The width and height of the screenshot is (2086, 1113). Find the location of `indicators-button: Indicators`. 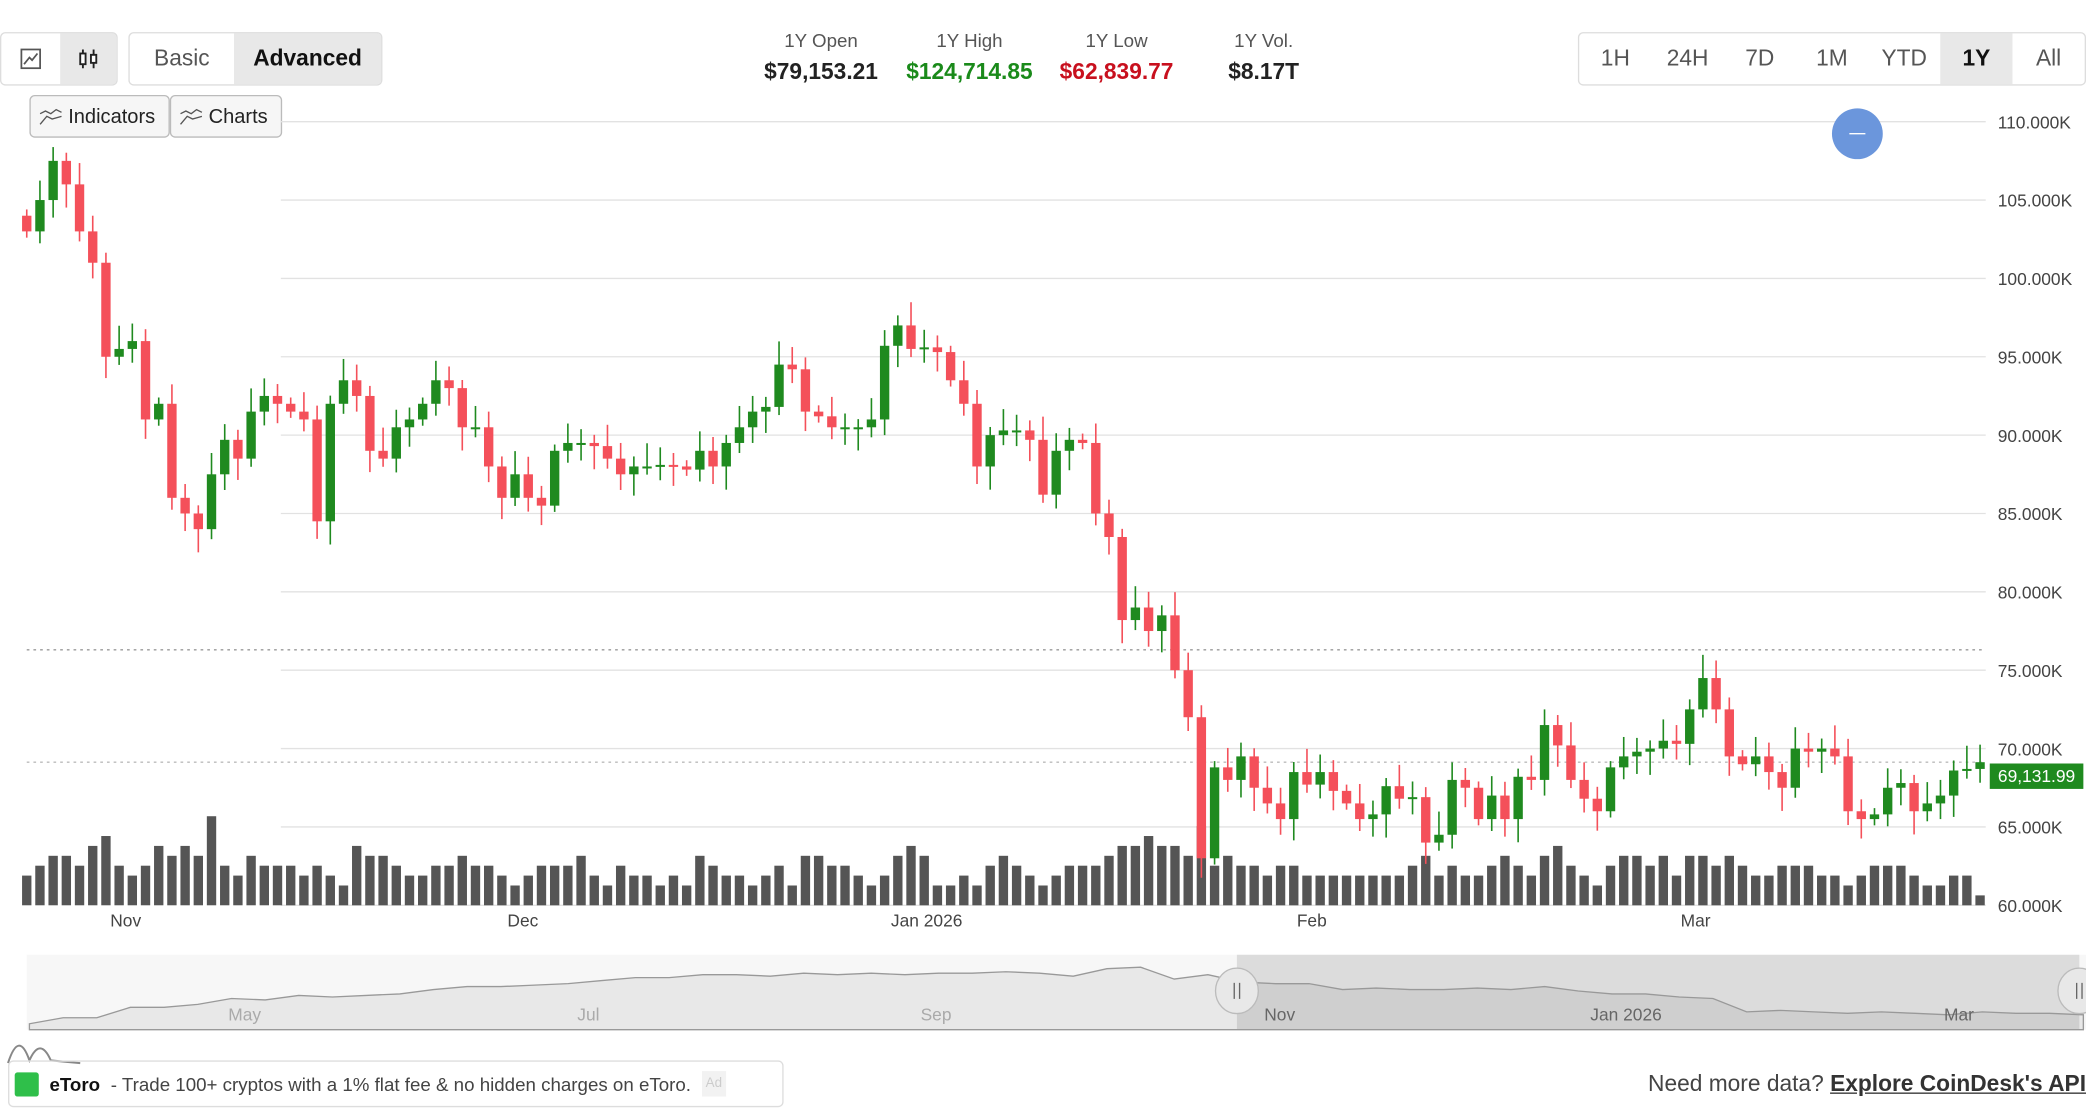

indicators-button: Indicators is located at coordinates (99, 116).